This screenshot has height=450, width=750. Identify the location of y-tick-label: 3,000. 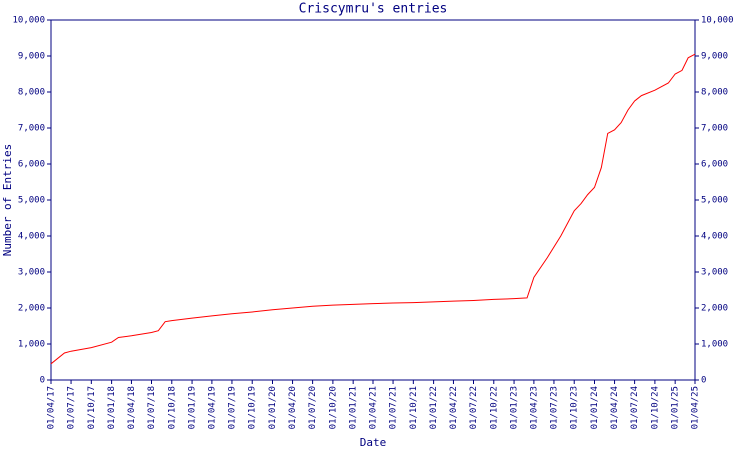
(31, 273).